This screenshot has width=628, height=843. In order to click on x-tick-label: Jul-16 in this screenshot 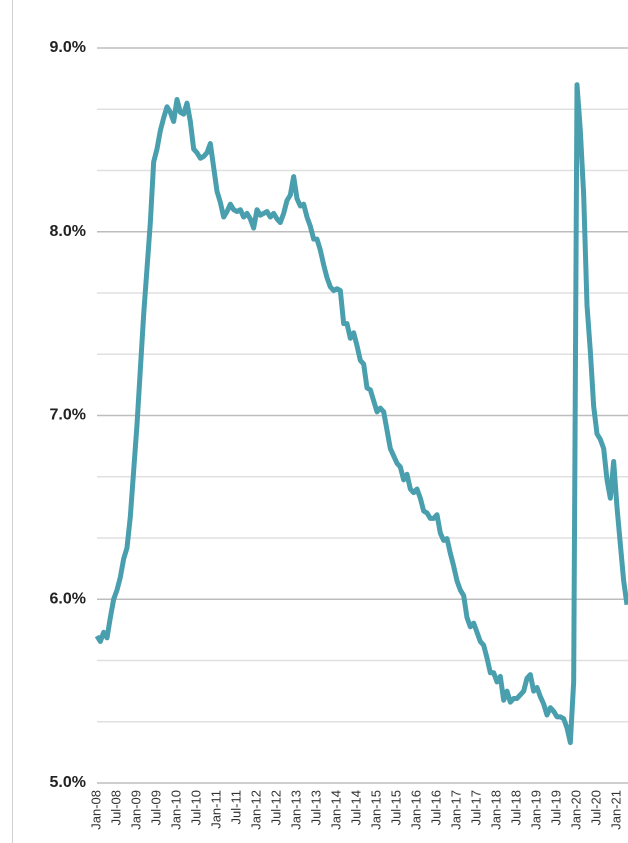, I will do `click(435, 807)`.